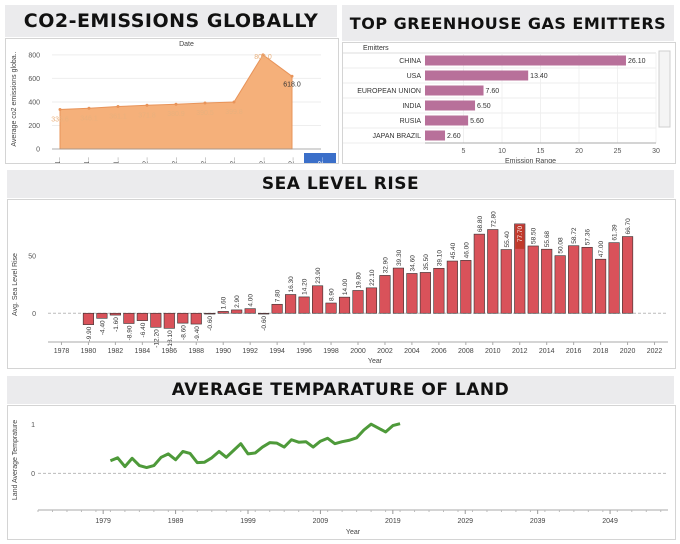  I want to click on ghg-value-label: 6.50, so click(484, 106).